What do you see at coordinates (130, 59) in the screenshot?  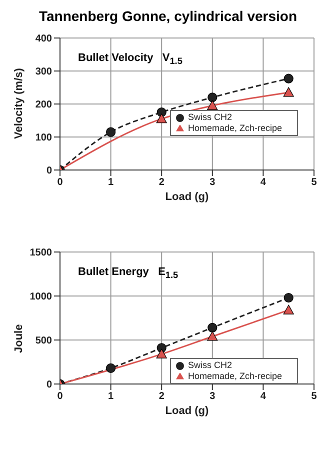 I see `annotation: Bullet Velocity V$_{1.5}$` at bounding box center [130, 59].